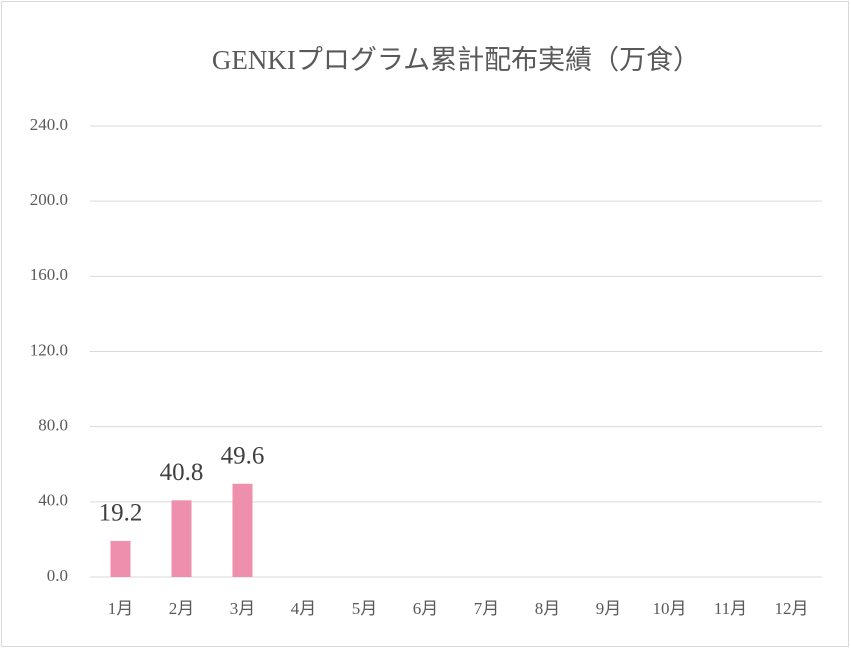 The width and height of the screenshot is (851, 649). Describe the element at coordinates (243, 456) in the screenshot. I see `data-label: 49.6` at that location.